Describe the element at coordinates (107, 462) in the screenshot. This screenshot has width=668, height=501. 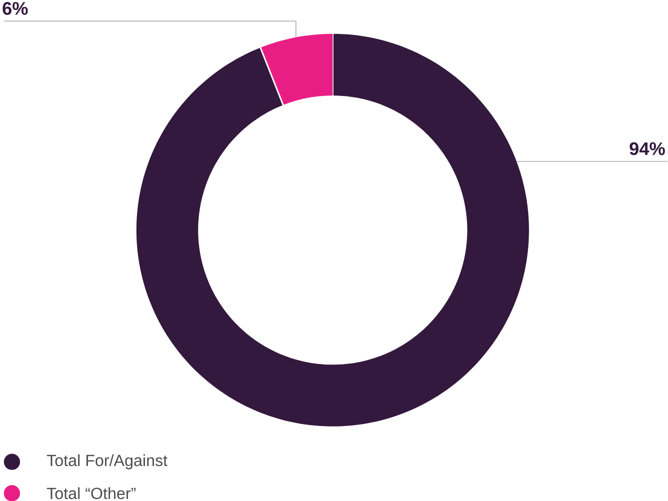
I see `legend-label: Total For/Against` at that location.